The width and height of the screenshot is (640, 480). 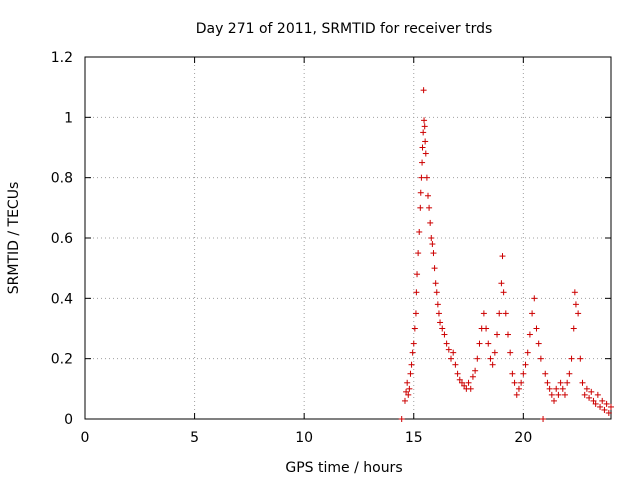 I want to click on y-tick-label: 0.2, so click(x=62, y=360).